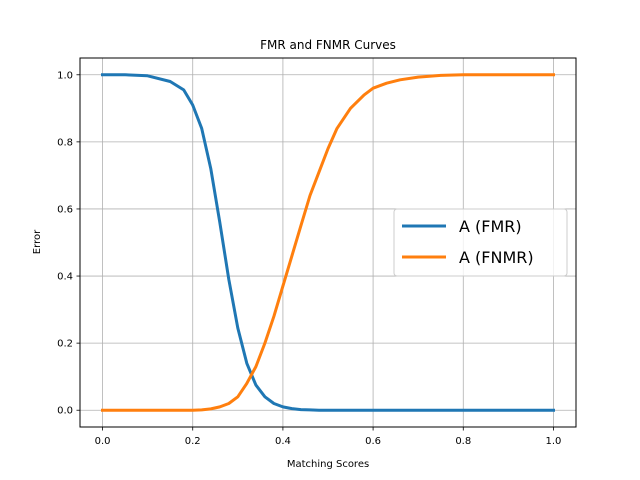 Image resolution: width=640 pixels, height=480 pixels. Describe the element at coordinates (328, 437) in the screenshot. I see `x-ticks: 0.0 0.2 0.4 0.6 0.8 1.0` at that location.